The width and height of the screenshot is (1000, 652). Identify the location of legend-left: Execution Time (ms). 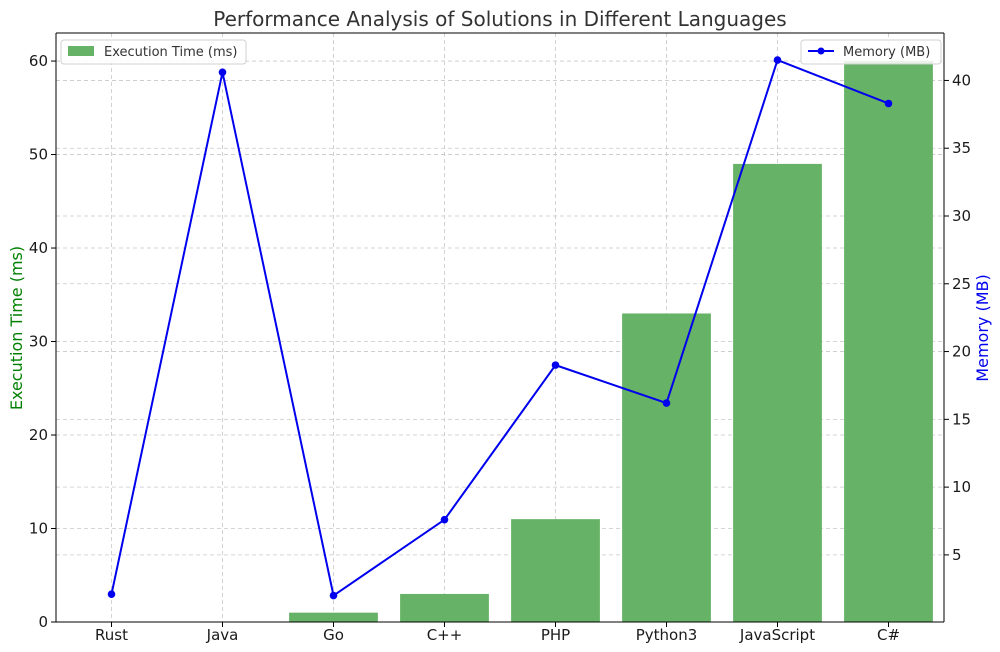
(153, 52).